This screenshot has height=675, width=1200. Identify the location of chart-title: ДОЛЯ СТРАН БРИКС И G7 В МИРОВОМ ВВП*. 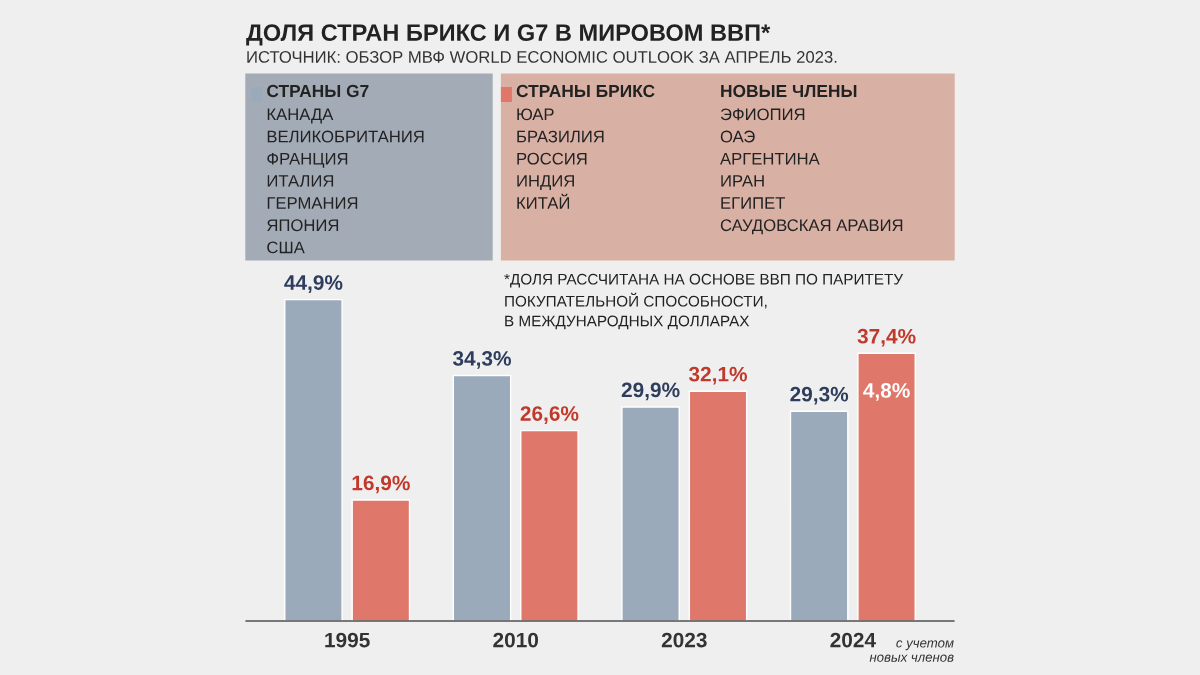
(508, 35).